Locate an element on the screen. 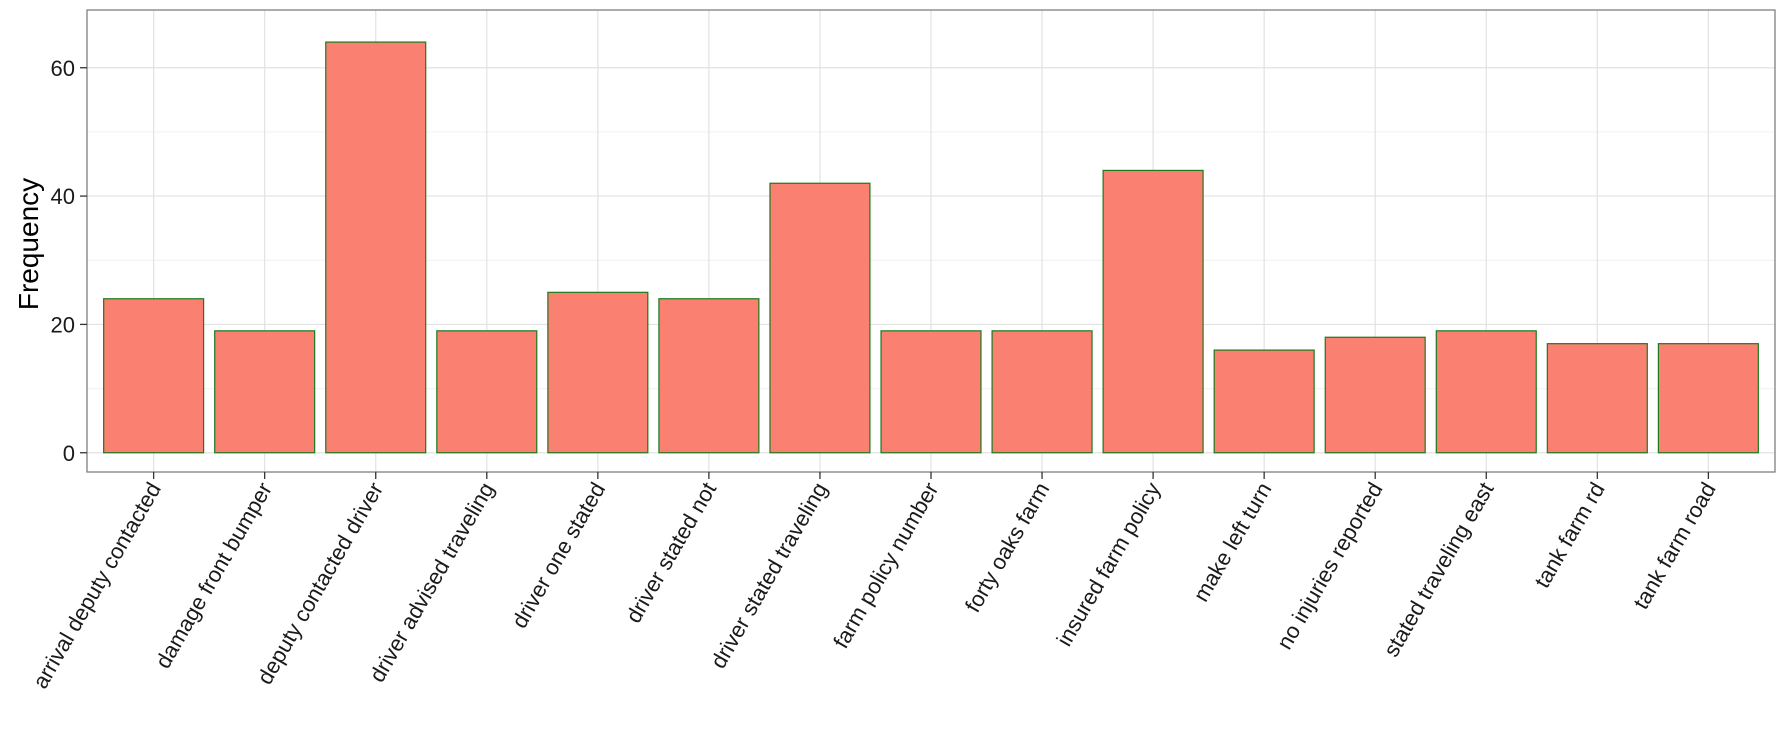 This screenshot has width=1782, height=750. x-tick-label: stated traveling east is located at coordinates (1438, 569).